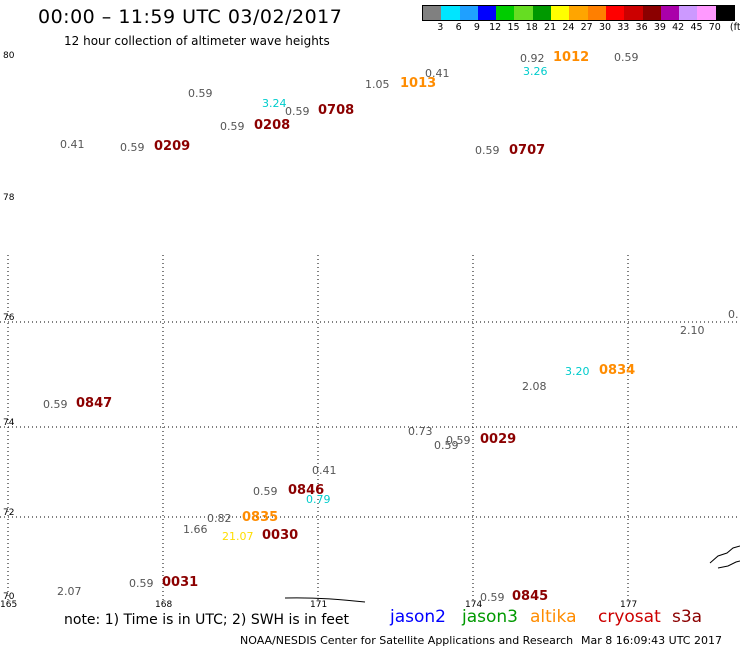 This screenshot has width=740, height=650. What do you see at coordinates (9, 513) in the screenshot?
I see `lat-label: 72` at bounding box center [9, 513].